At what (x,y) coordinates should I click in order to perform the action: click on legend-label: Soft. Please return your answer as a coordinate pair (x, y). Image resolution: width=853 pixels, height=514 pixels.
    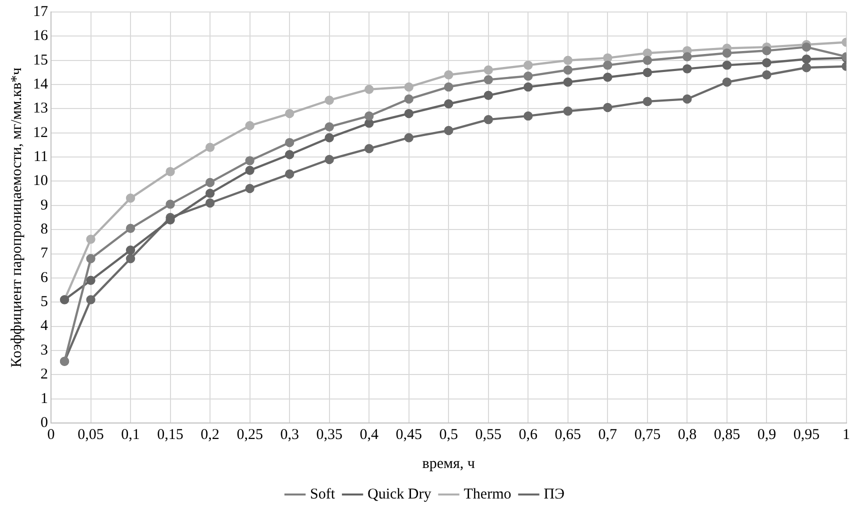
    Looking at the image, I should click on (323, 494).